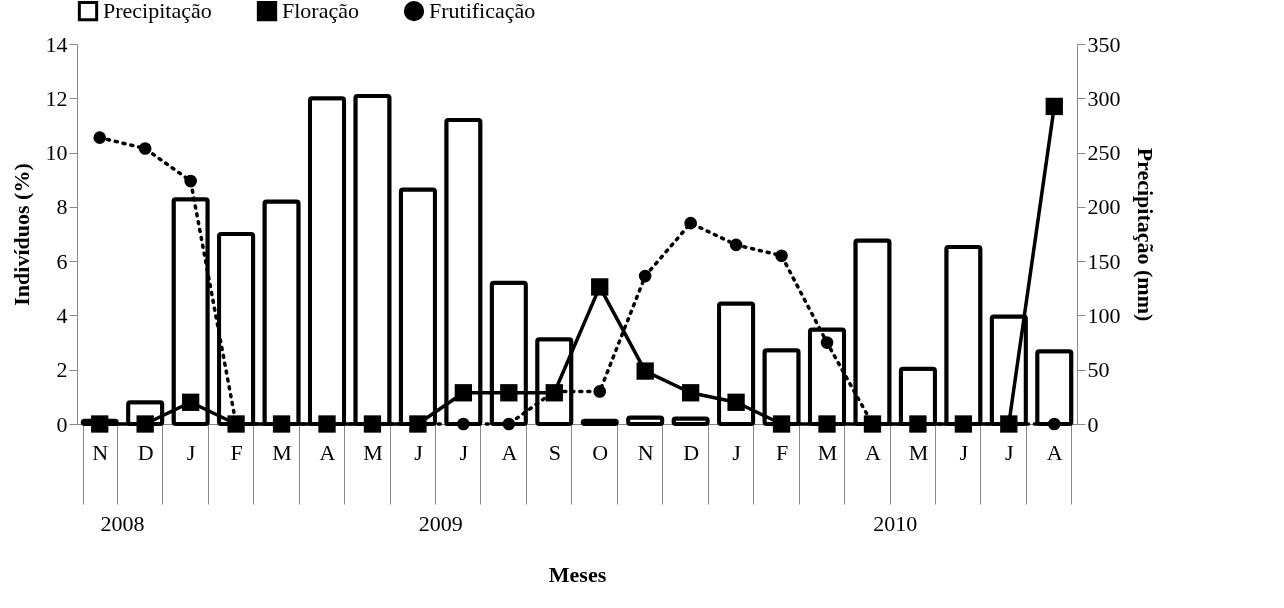 This screenshot has width=1284, height=608. I want to click on text: 2009, so click(440, 523).